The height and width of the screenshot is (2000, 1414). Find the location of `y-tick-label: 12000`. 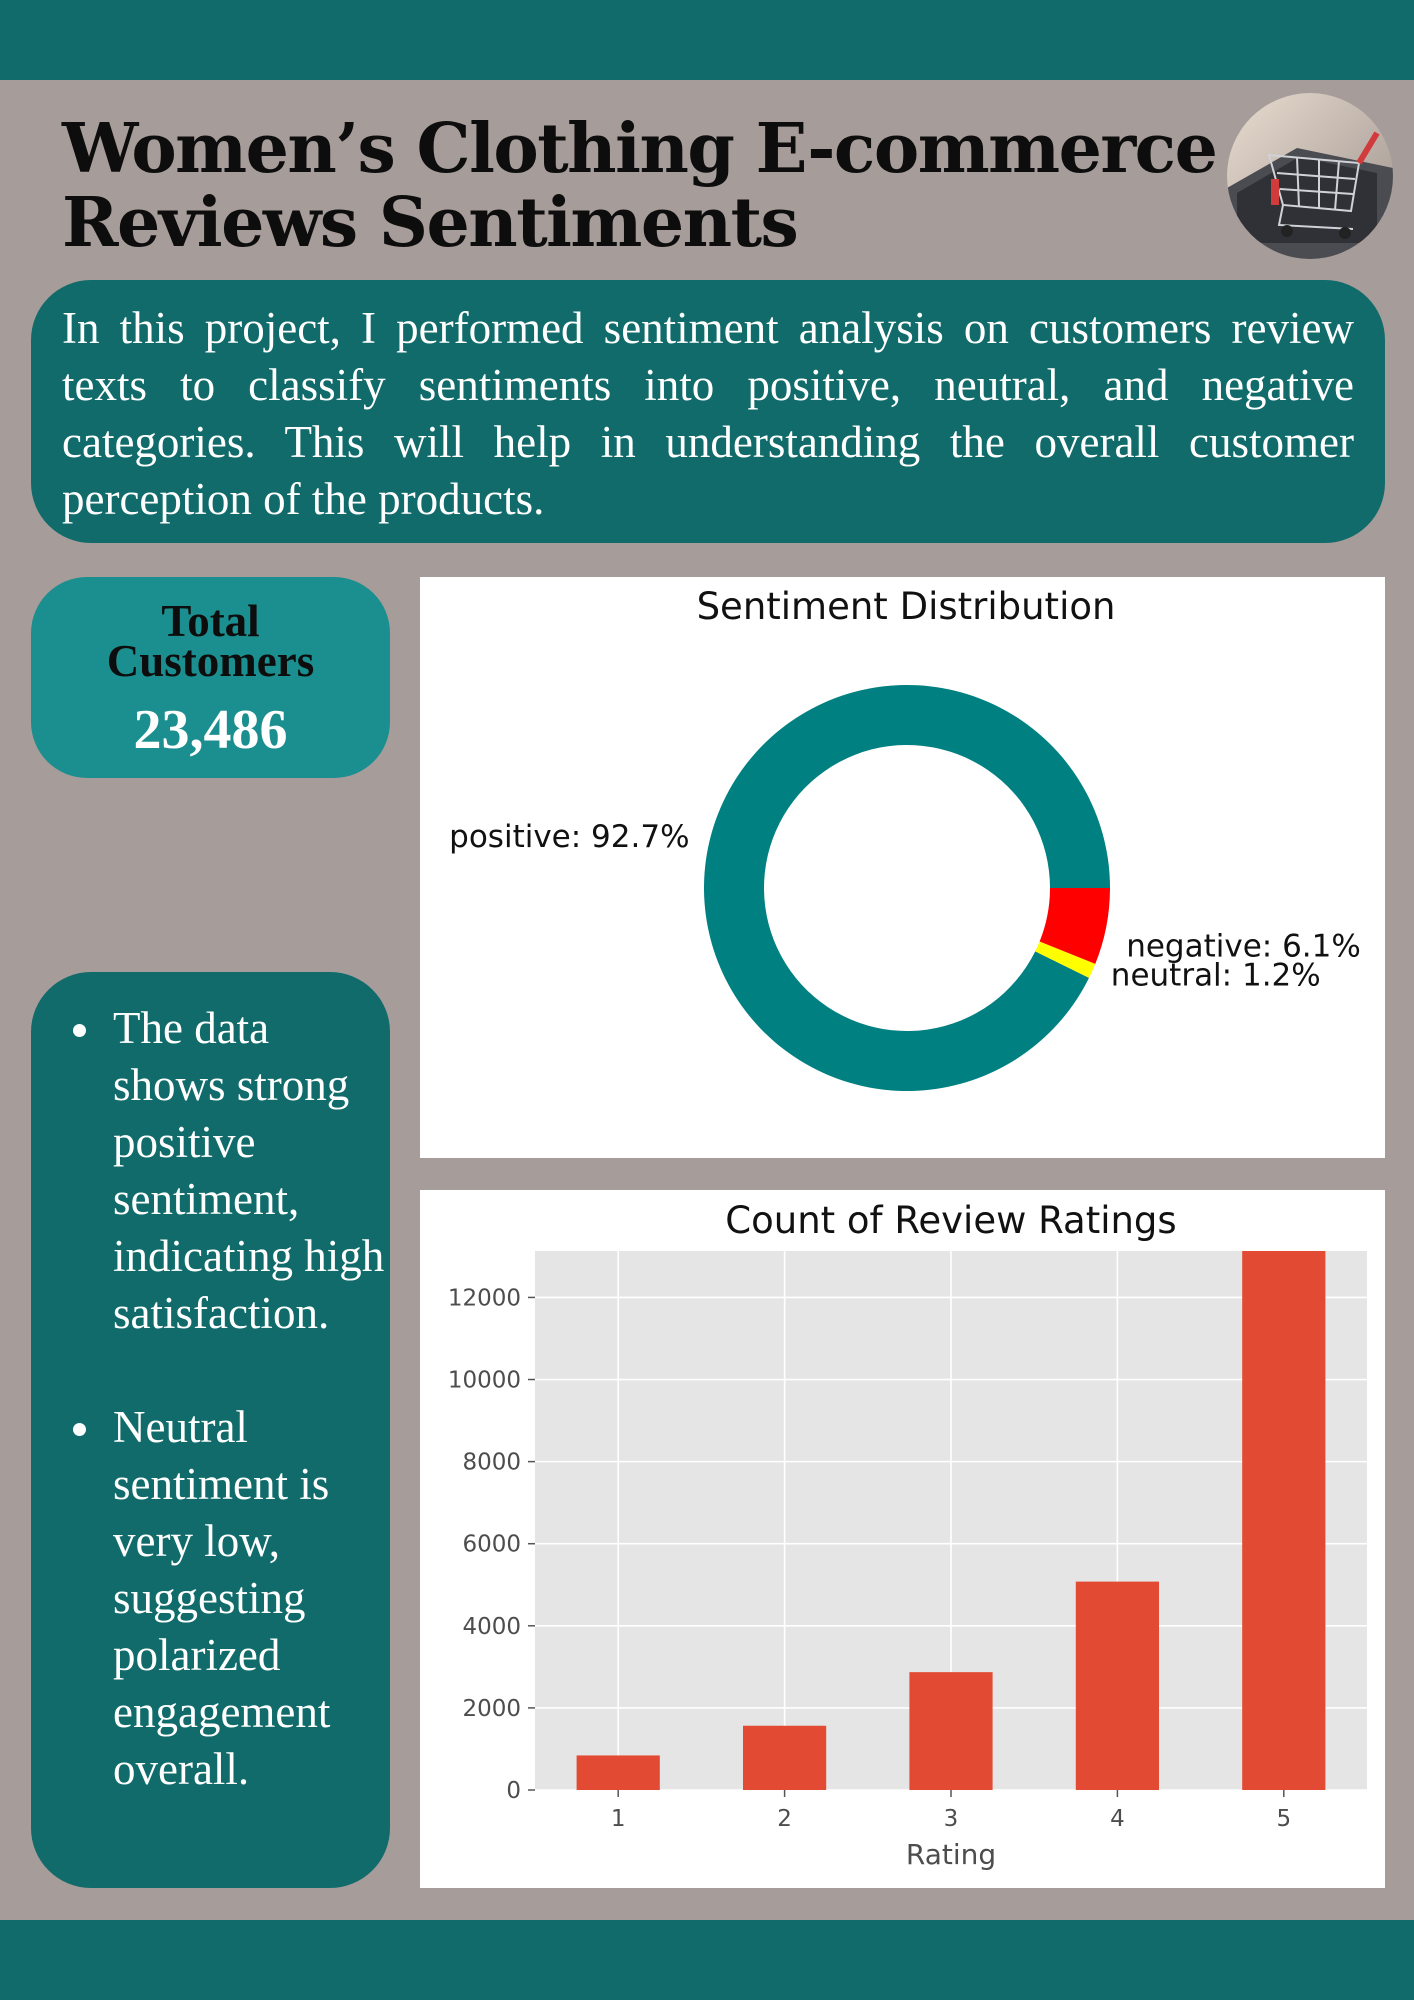

y-tick-label: 12000 is located at coordinates (484, 1298).